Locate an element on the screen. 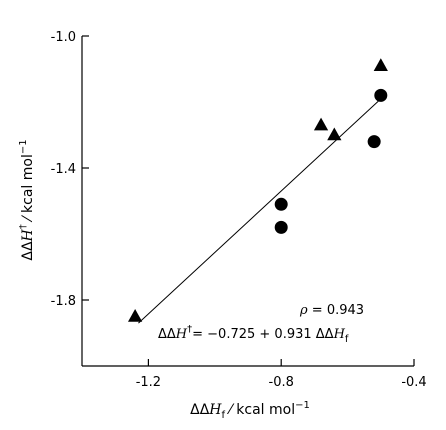 This screenshot has height=430, width=446. y-tick-label: -1.4 is located at coordinates (63, 169).